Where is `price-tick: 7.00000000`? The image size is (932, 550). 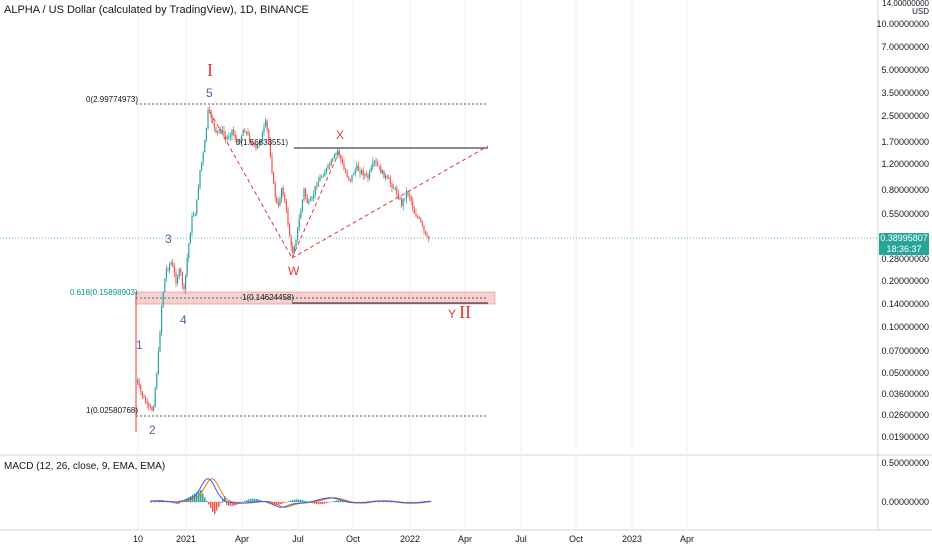 price-tick: 7.00000000 is located at coordinates (905, 47).